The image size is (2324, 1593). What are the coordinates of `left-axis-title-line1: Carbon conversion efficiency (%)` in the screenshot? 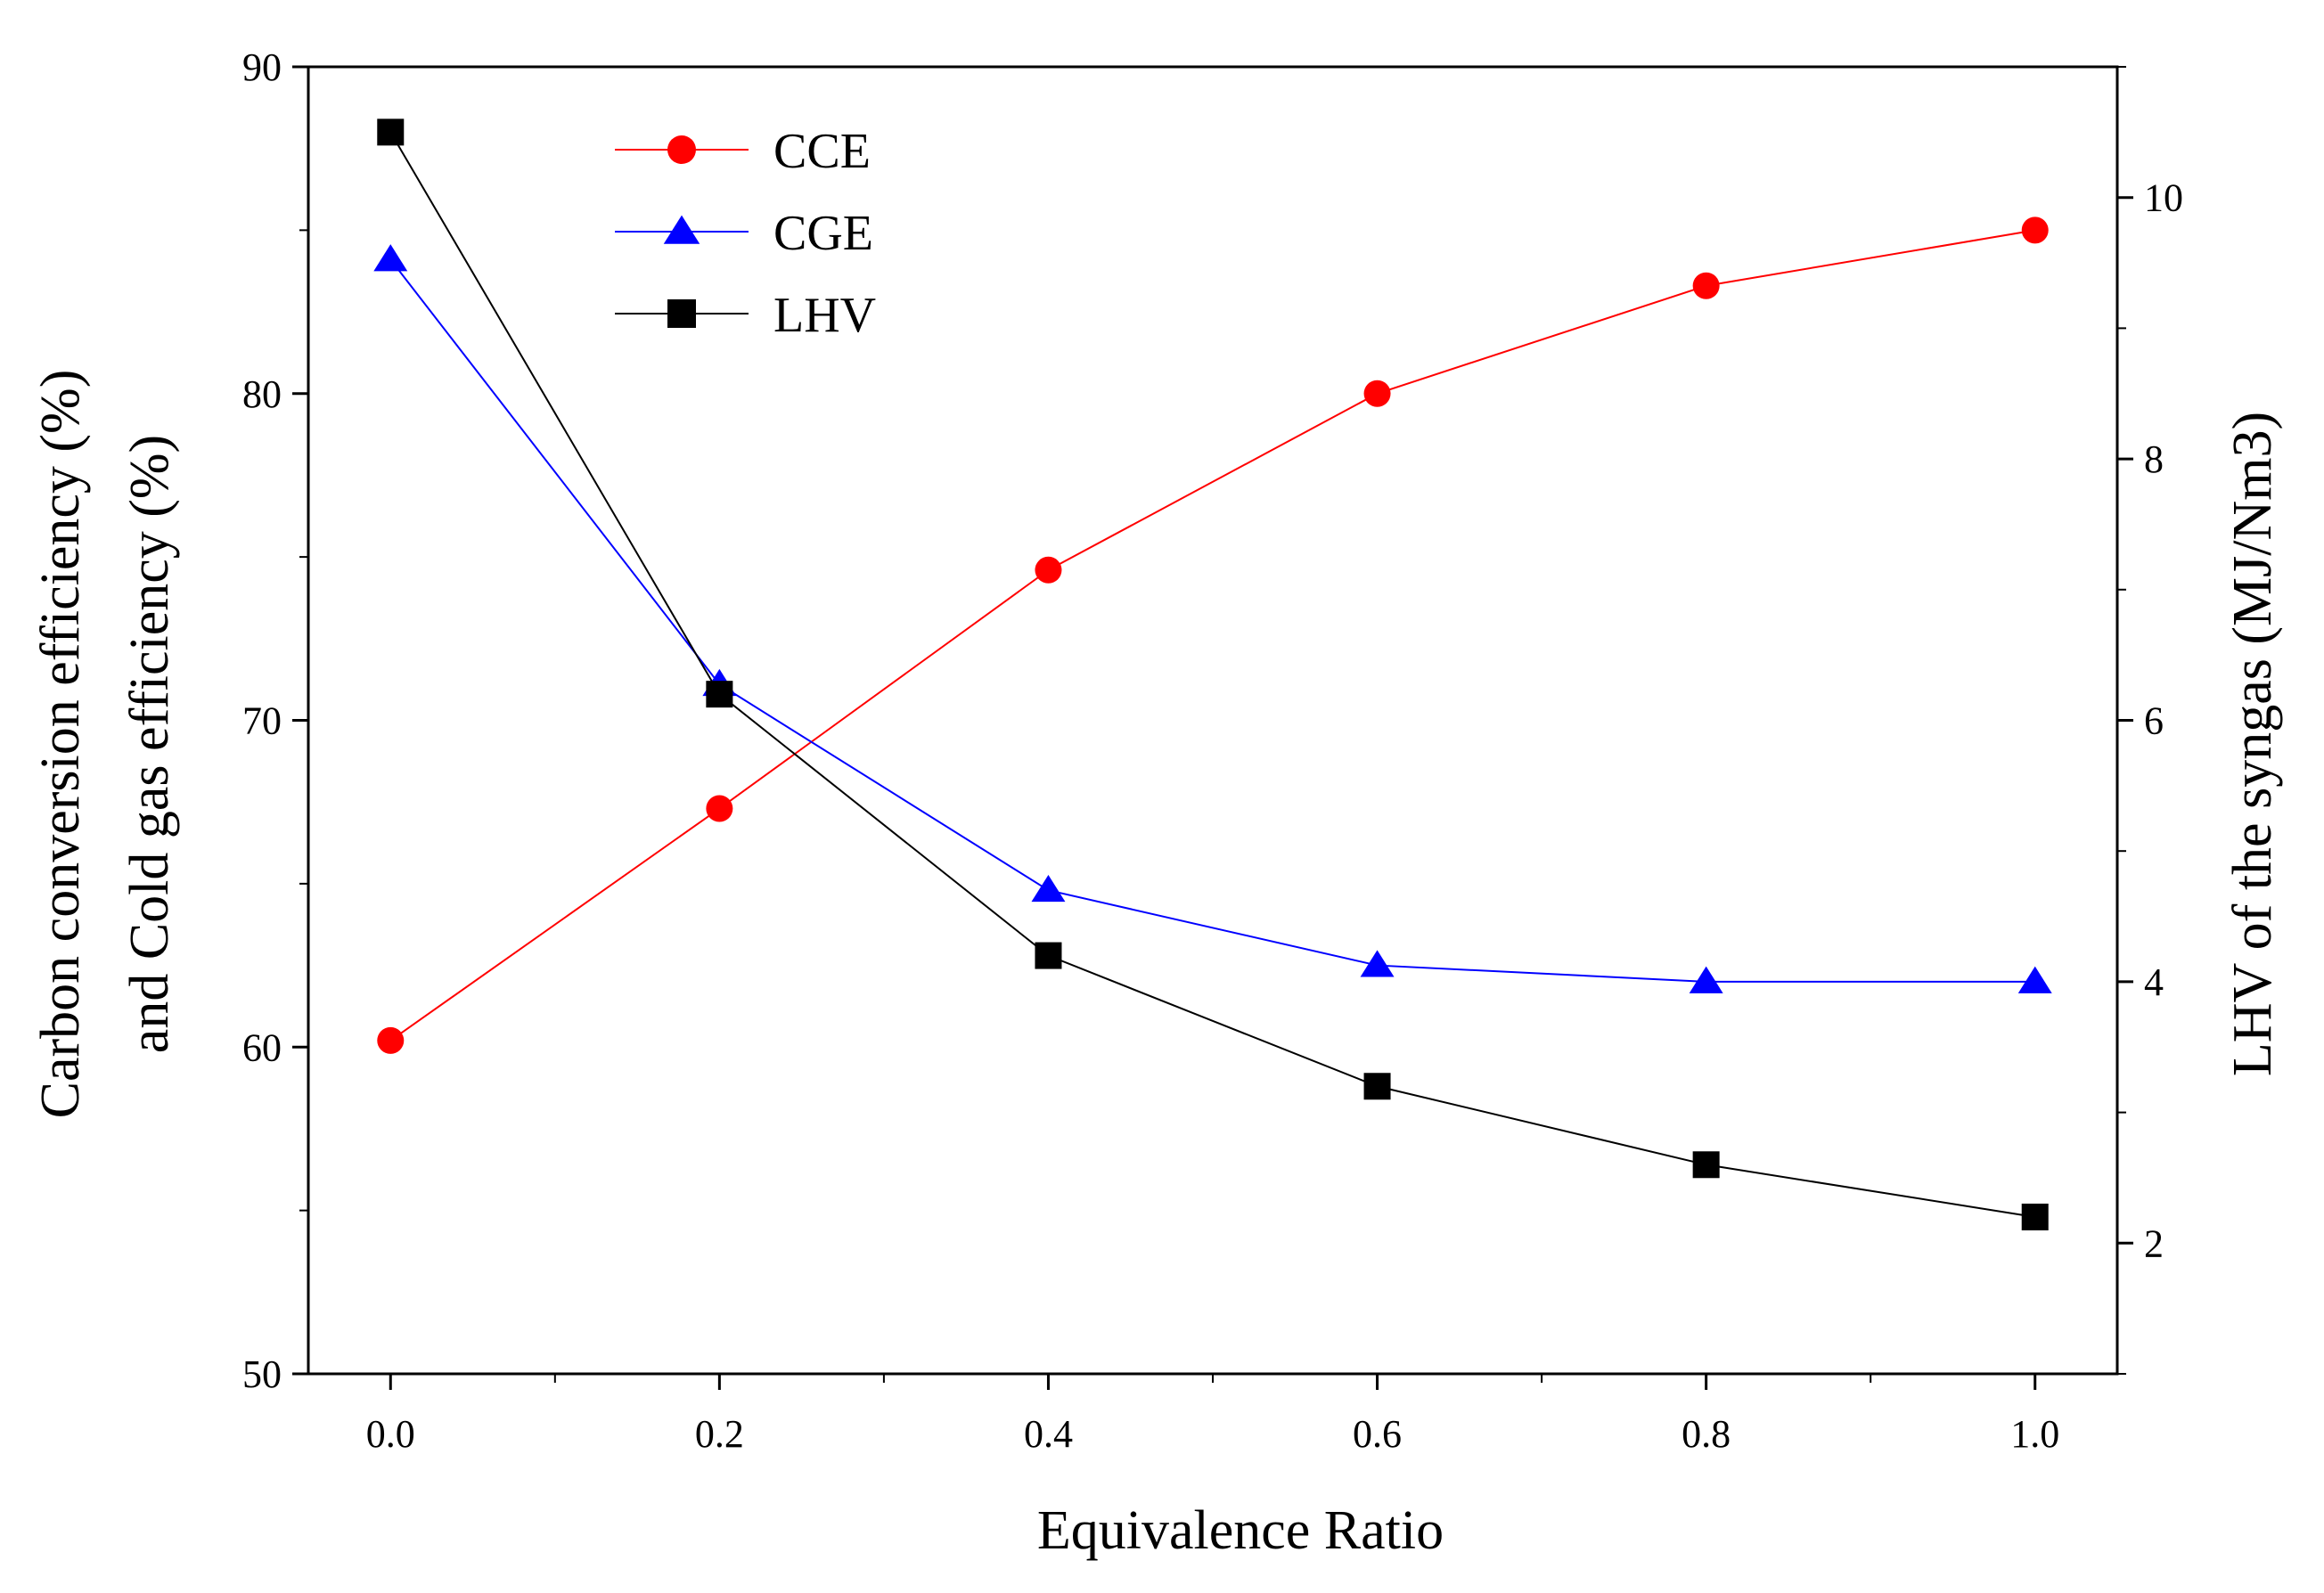 It's located at (60, 744).